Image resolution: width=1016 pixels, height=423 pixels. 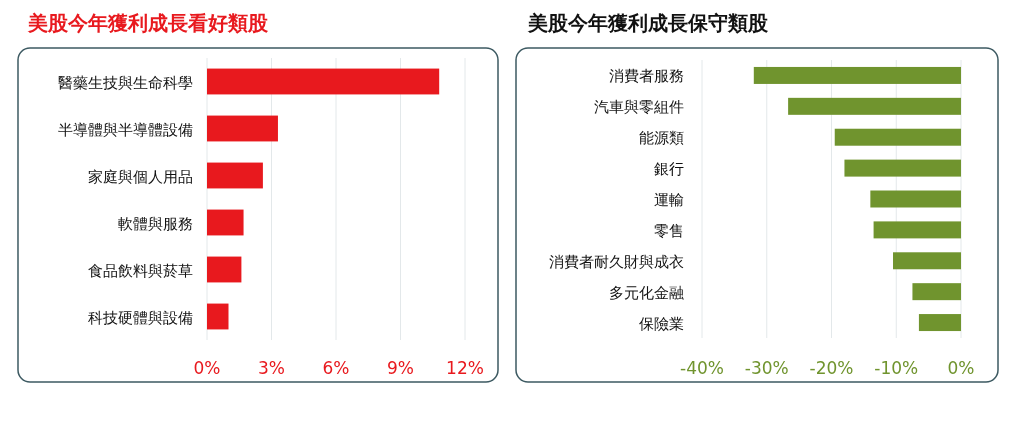 What do you see at coordinates (648, 23) in the screenshot?
I see `chart-title: 美股今年獲利成長保守類股` at bounding box center [648, 23].